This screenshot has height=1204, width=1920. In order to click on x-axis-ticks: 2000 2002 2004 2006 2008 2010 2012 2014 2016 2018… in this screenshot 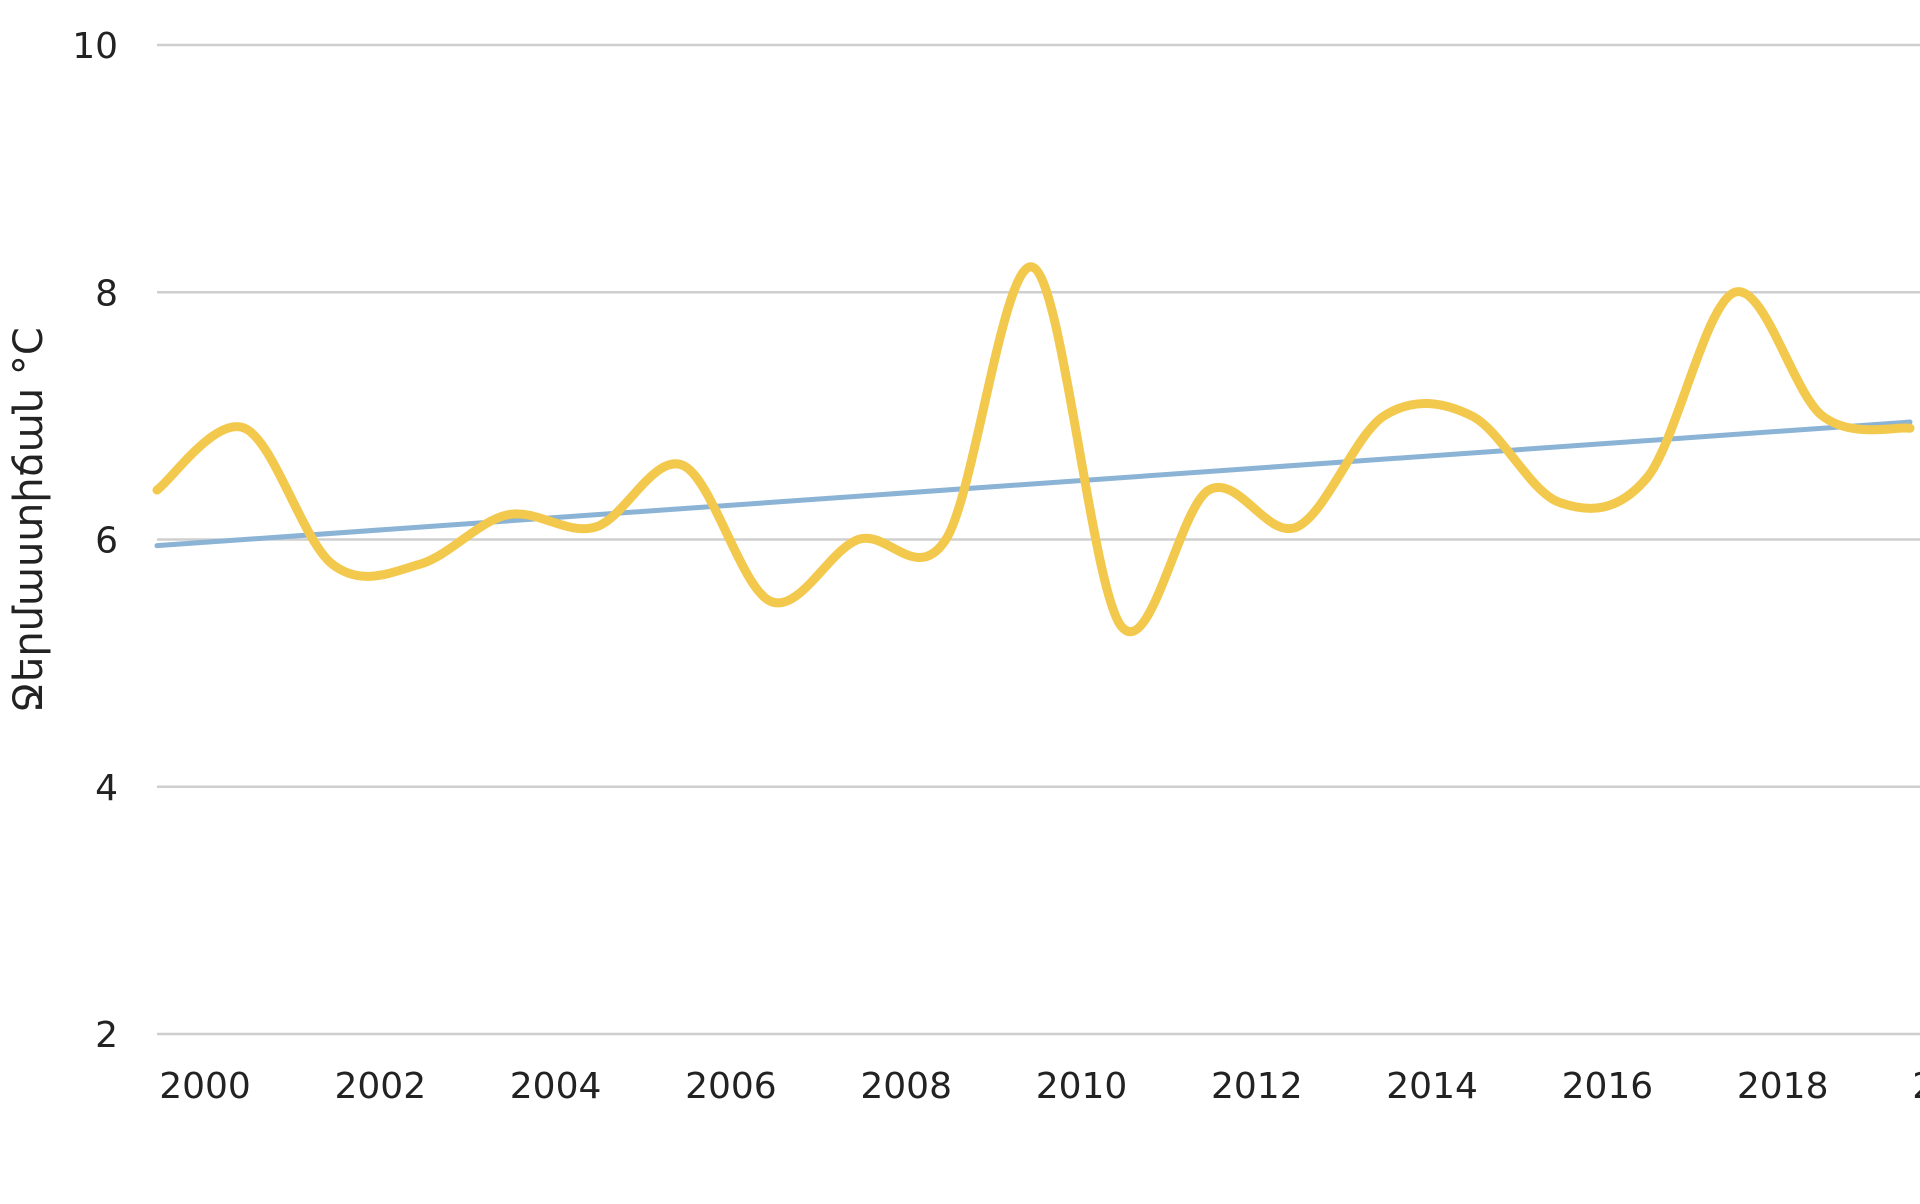, I will do `click(1039, 1086)`.